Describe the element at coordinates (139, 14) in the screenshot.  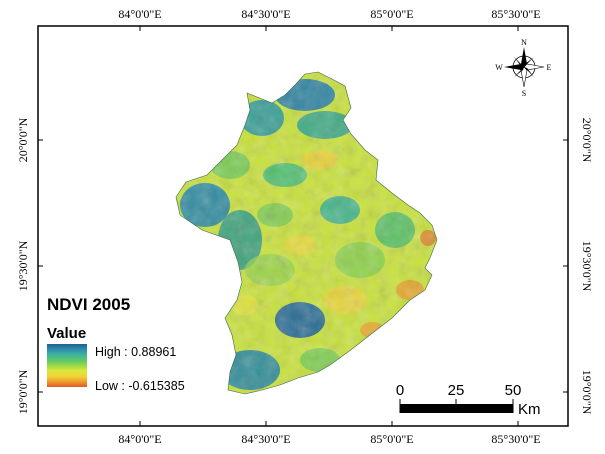
I see `top-tick-label: 84°0'0"E` at that location.